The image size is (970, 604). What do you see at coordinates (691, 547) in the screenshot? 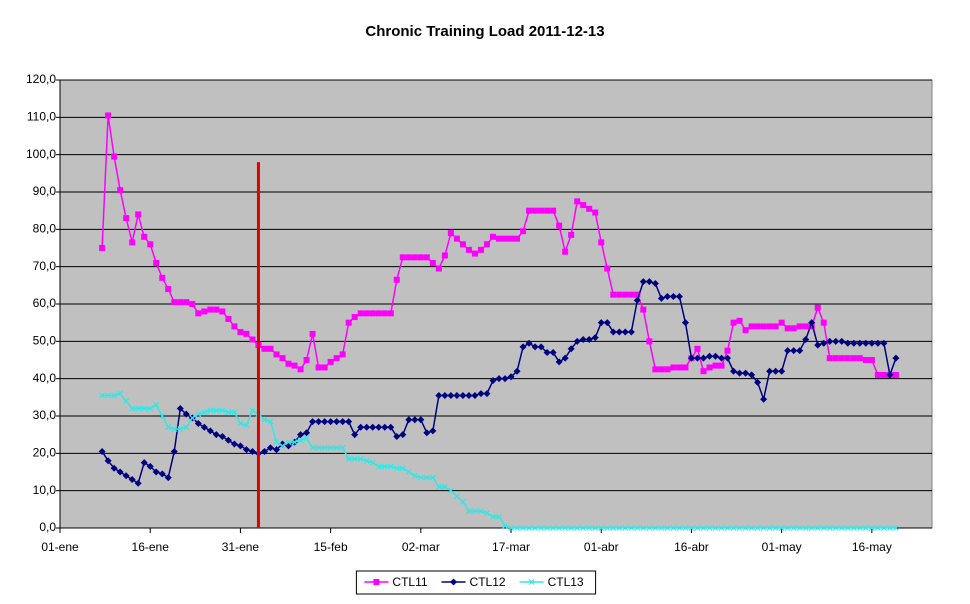
I see `x-tick-label: 16-abr` at bounding box center [691, 547].